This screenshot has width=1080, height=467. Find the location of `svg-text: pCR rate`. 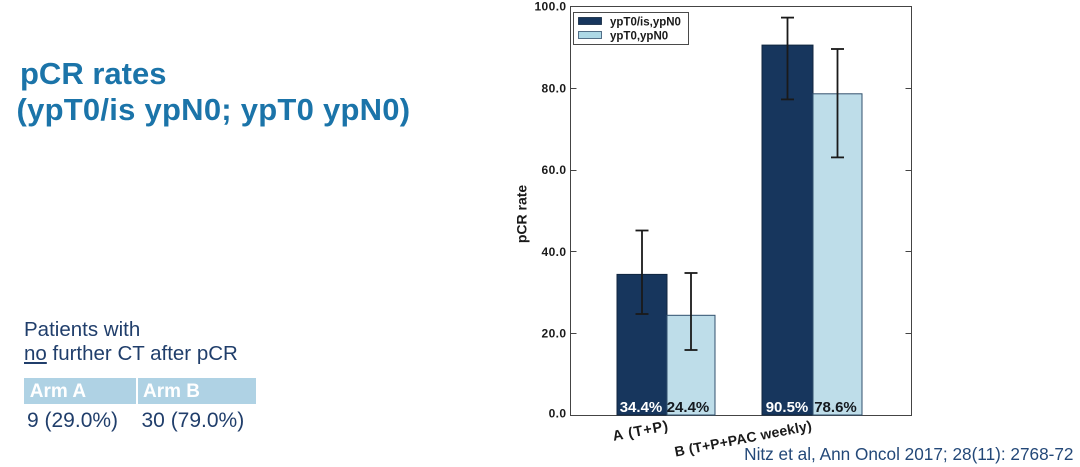

svg-text: pCR rate is located at coordinates (522, 214).